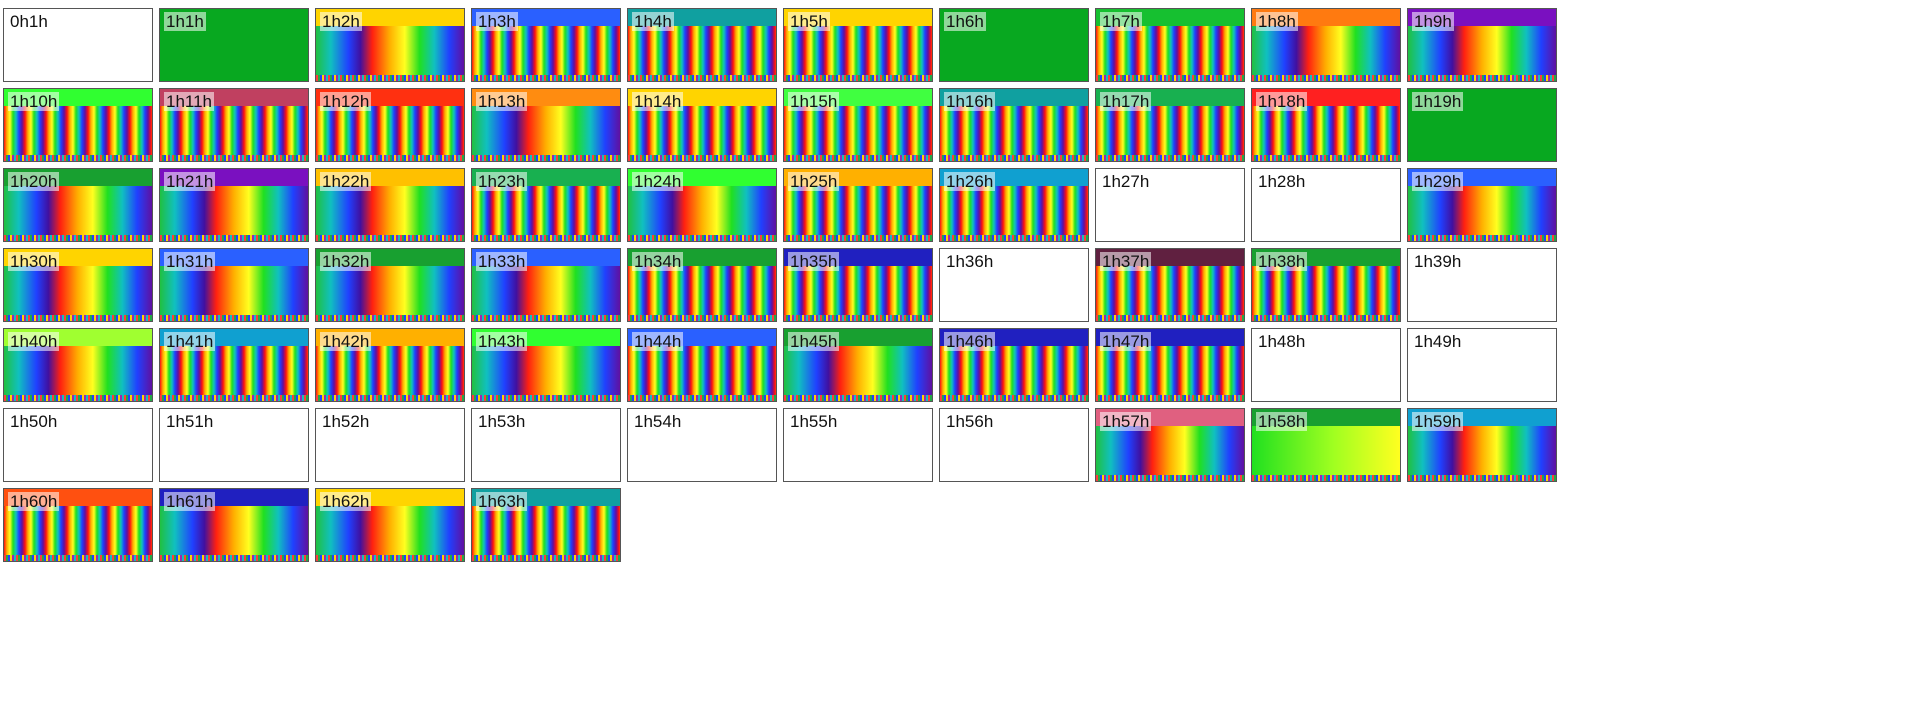 The image size is (1911, 717). I want to click on thumbnail-tile: 1h35h, so click(858, 285).